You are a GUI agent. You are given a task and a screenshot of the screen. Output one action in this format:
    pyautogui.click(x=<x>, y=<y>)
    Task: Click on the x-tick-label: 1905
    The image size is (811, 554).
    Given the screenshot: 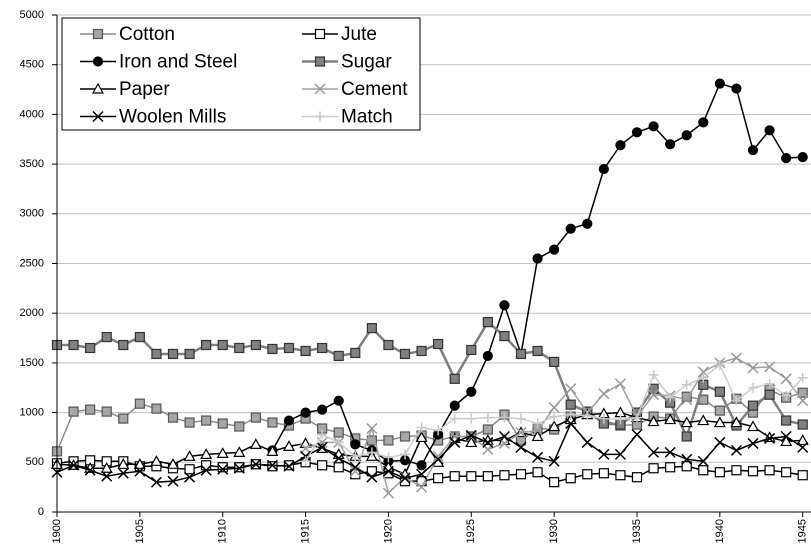 What is the action you would take?
    pyautogui.click(x=140, y=531)
    